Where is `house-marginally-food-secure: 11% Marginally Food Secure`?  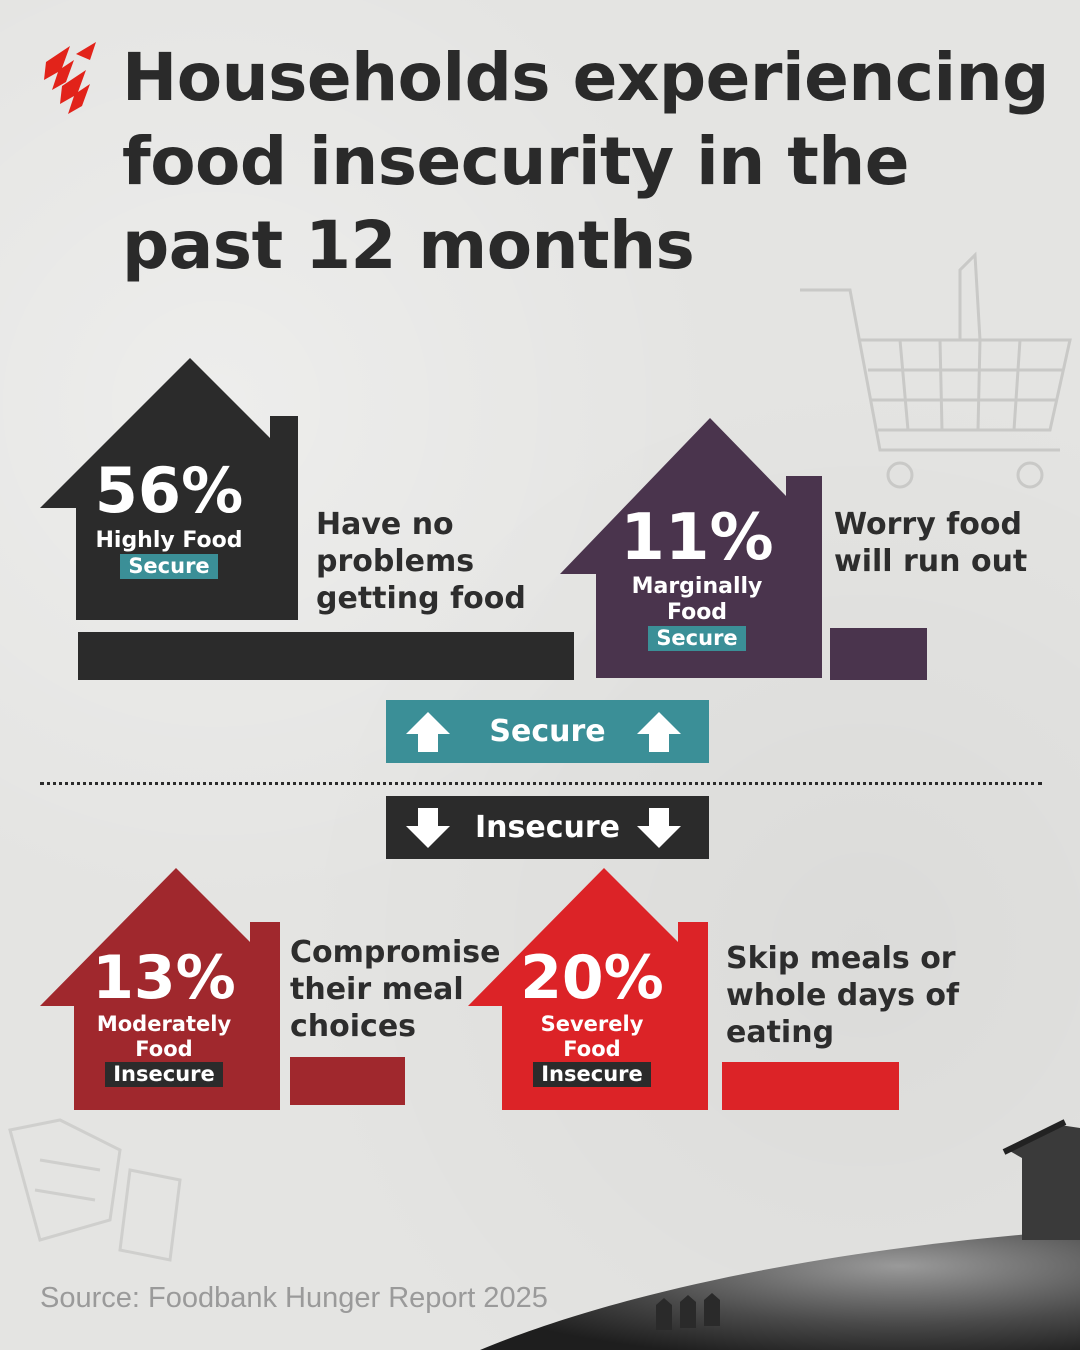 house-marginally-food-secure: 11% Marginally Food Secure is located at coordinates (693, 549).